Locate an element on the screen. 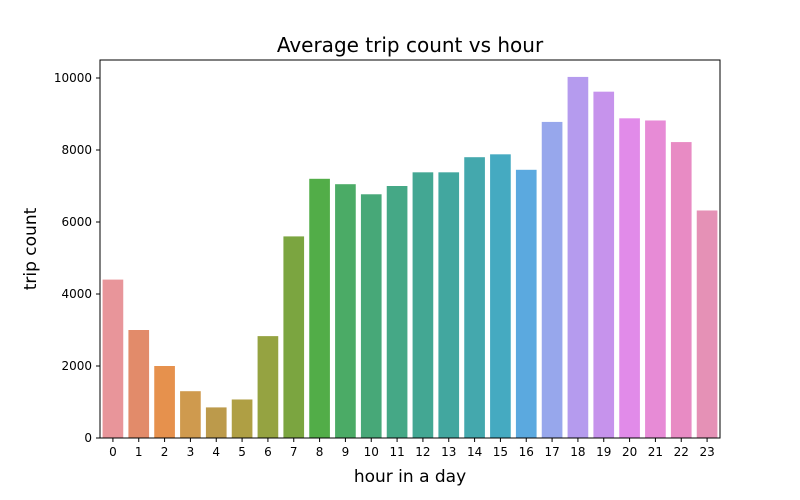 This screenshot has width=800, height=500. x-tick-label: 16 is located at coordinates (526, 452).